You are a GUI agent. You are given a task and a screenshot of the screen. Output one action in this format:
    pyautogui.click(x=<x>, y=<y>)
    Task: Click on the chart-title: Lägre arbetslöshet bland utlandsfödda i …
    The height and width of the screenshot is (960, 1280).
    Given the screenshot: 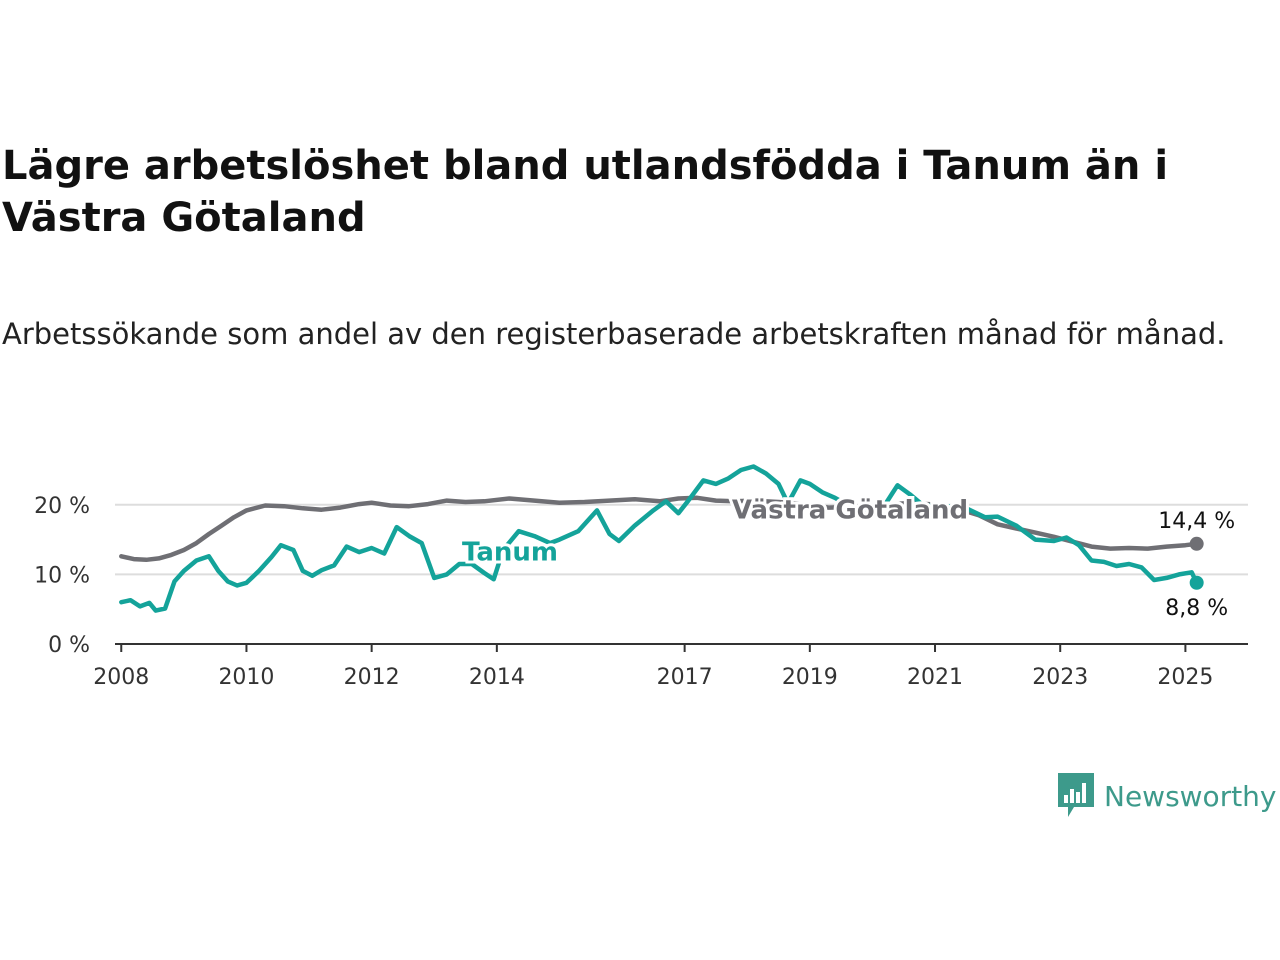 What is the action you would take?
    pyautogui.click(x=585, y=192)
    